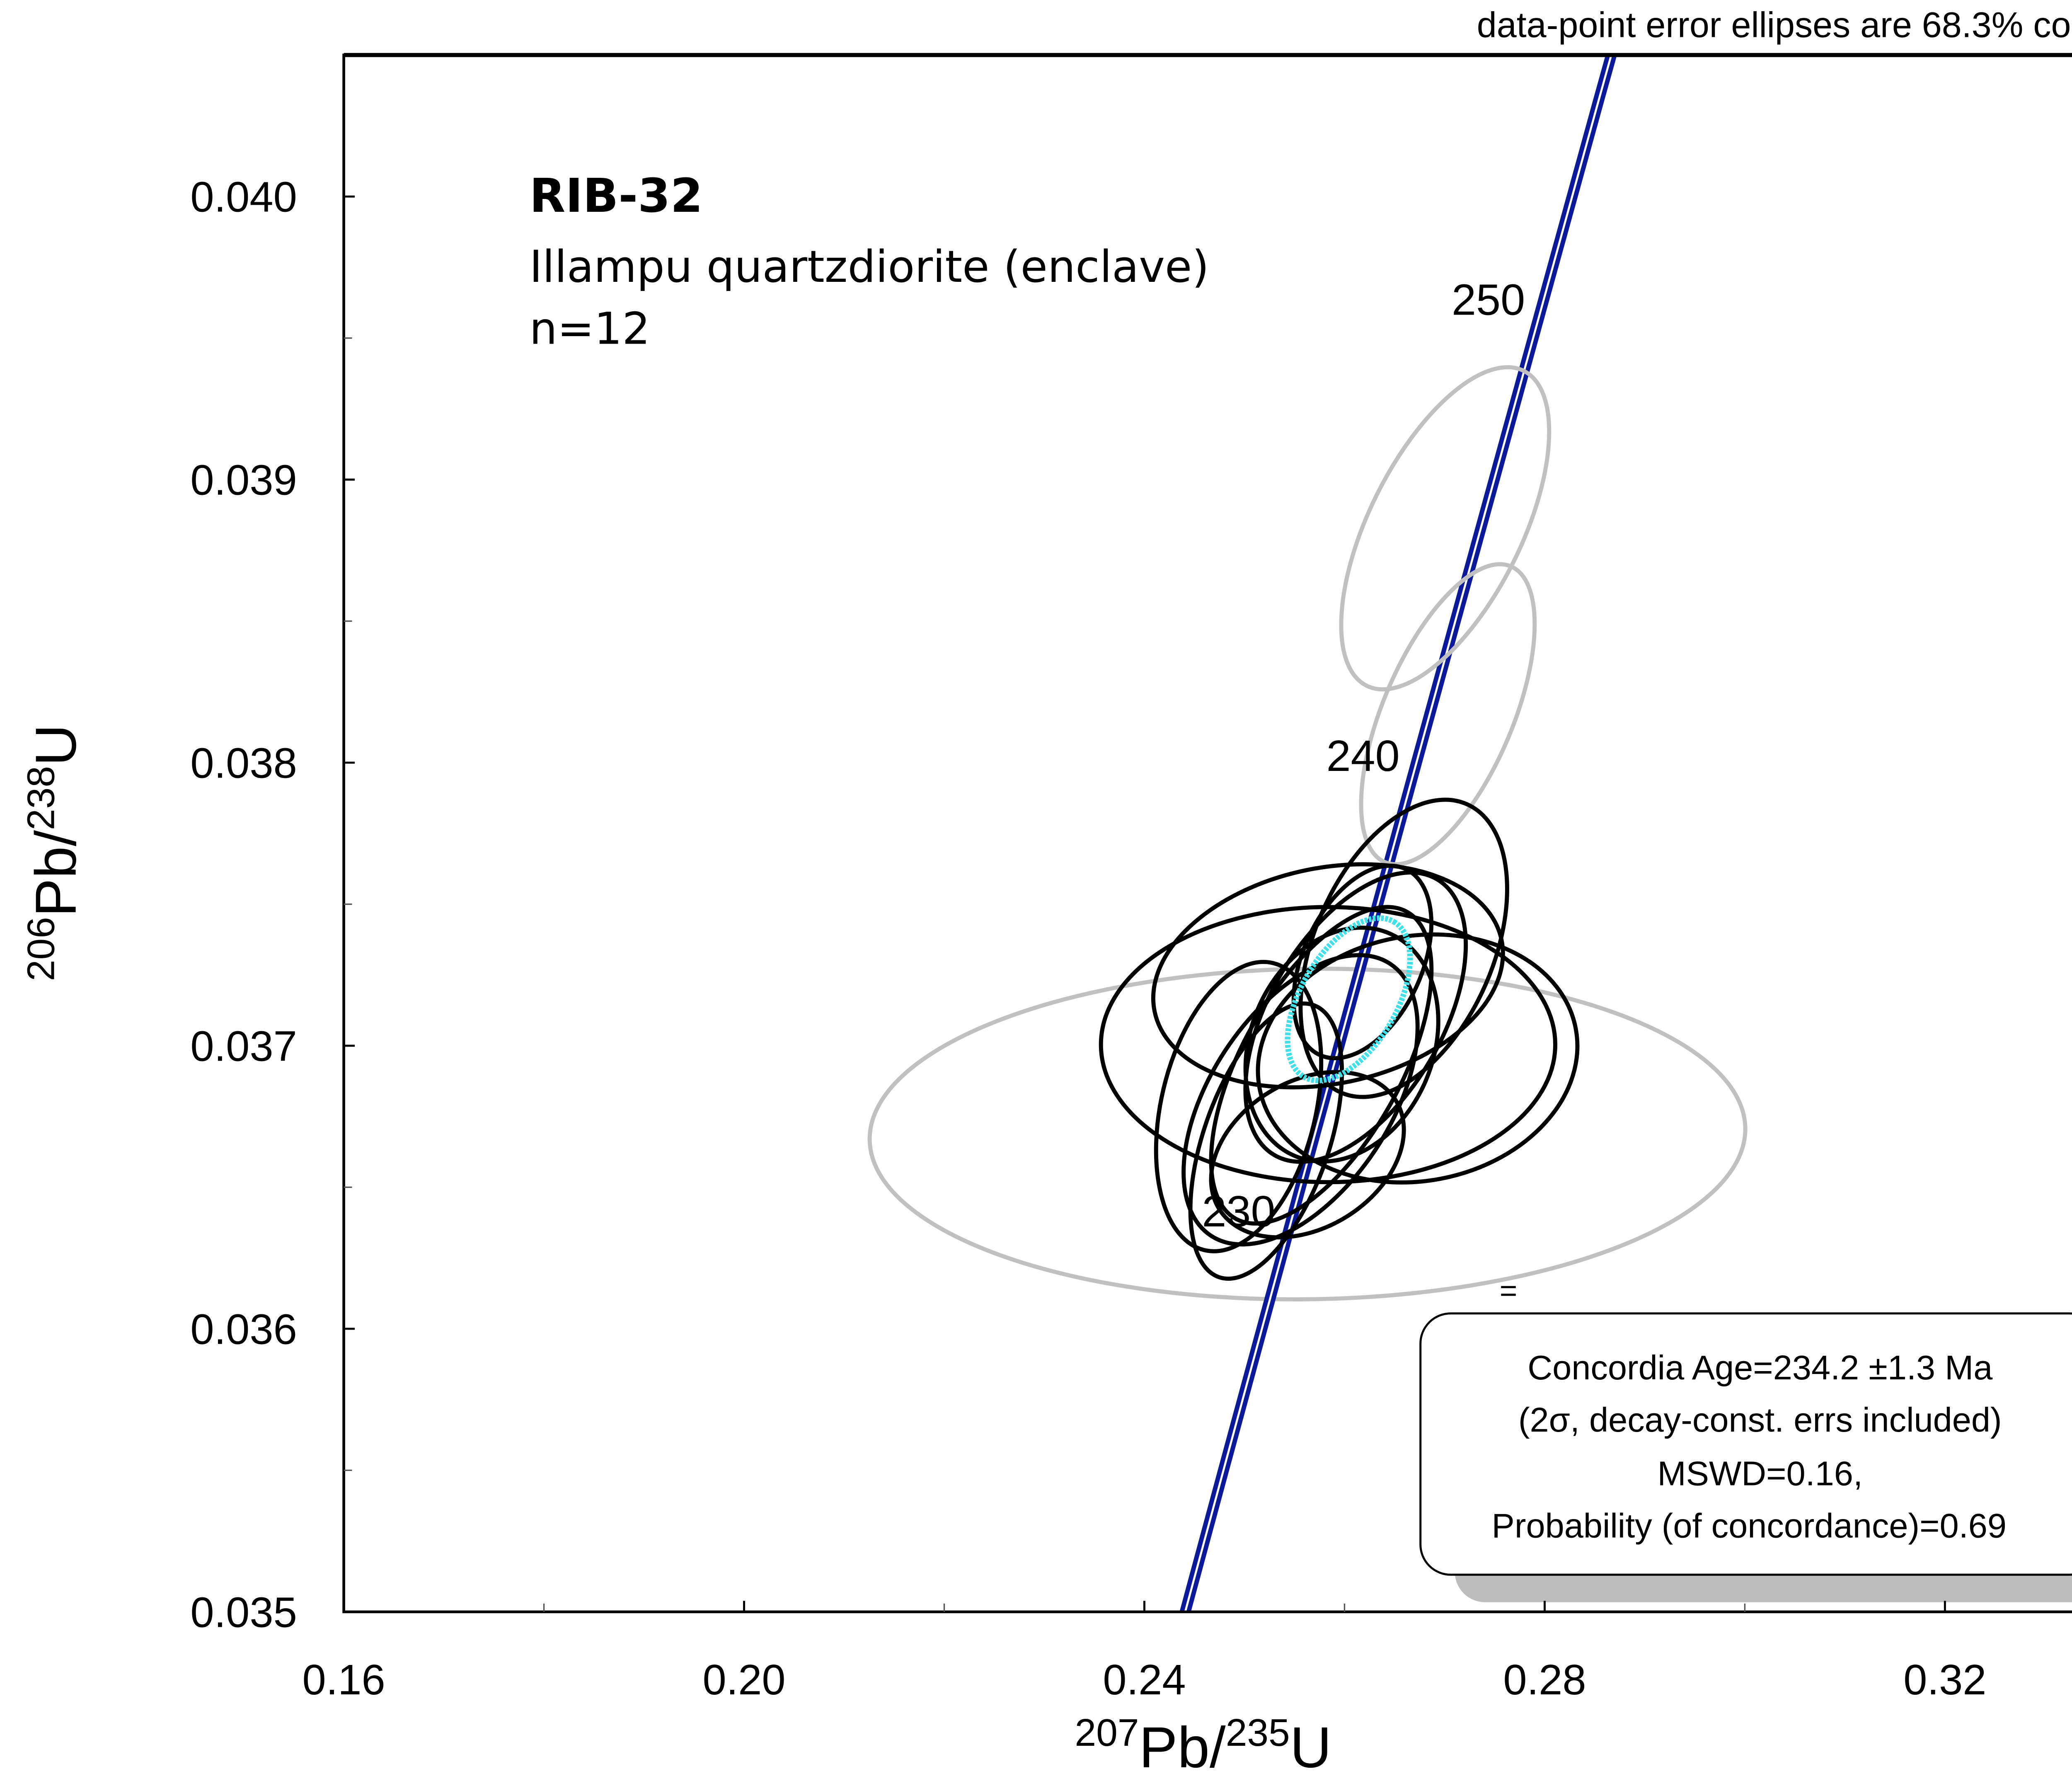 This screenshot has width=2072, height=1781. What do you see at coordinates (243, 1329) in the screenshot?
I see `y-tick-label: 0.036` at bounding box center [243, 1329].